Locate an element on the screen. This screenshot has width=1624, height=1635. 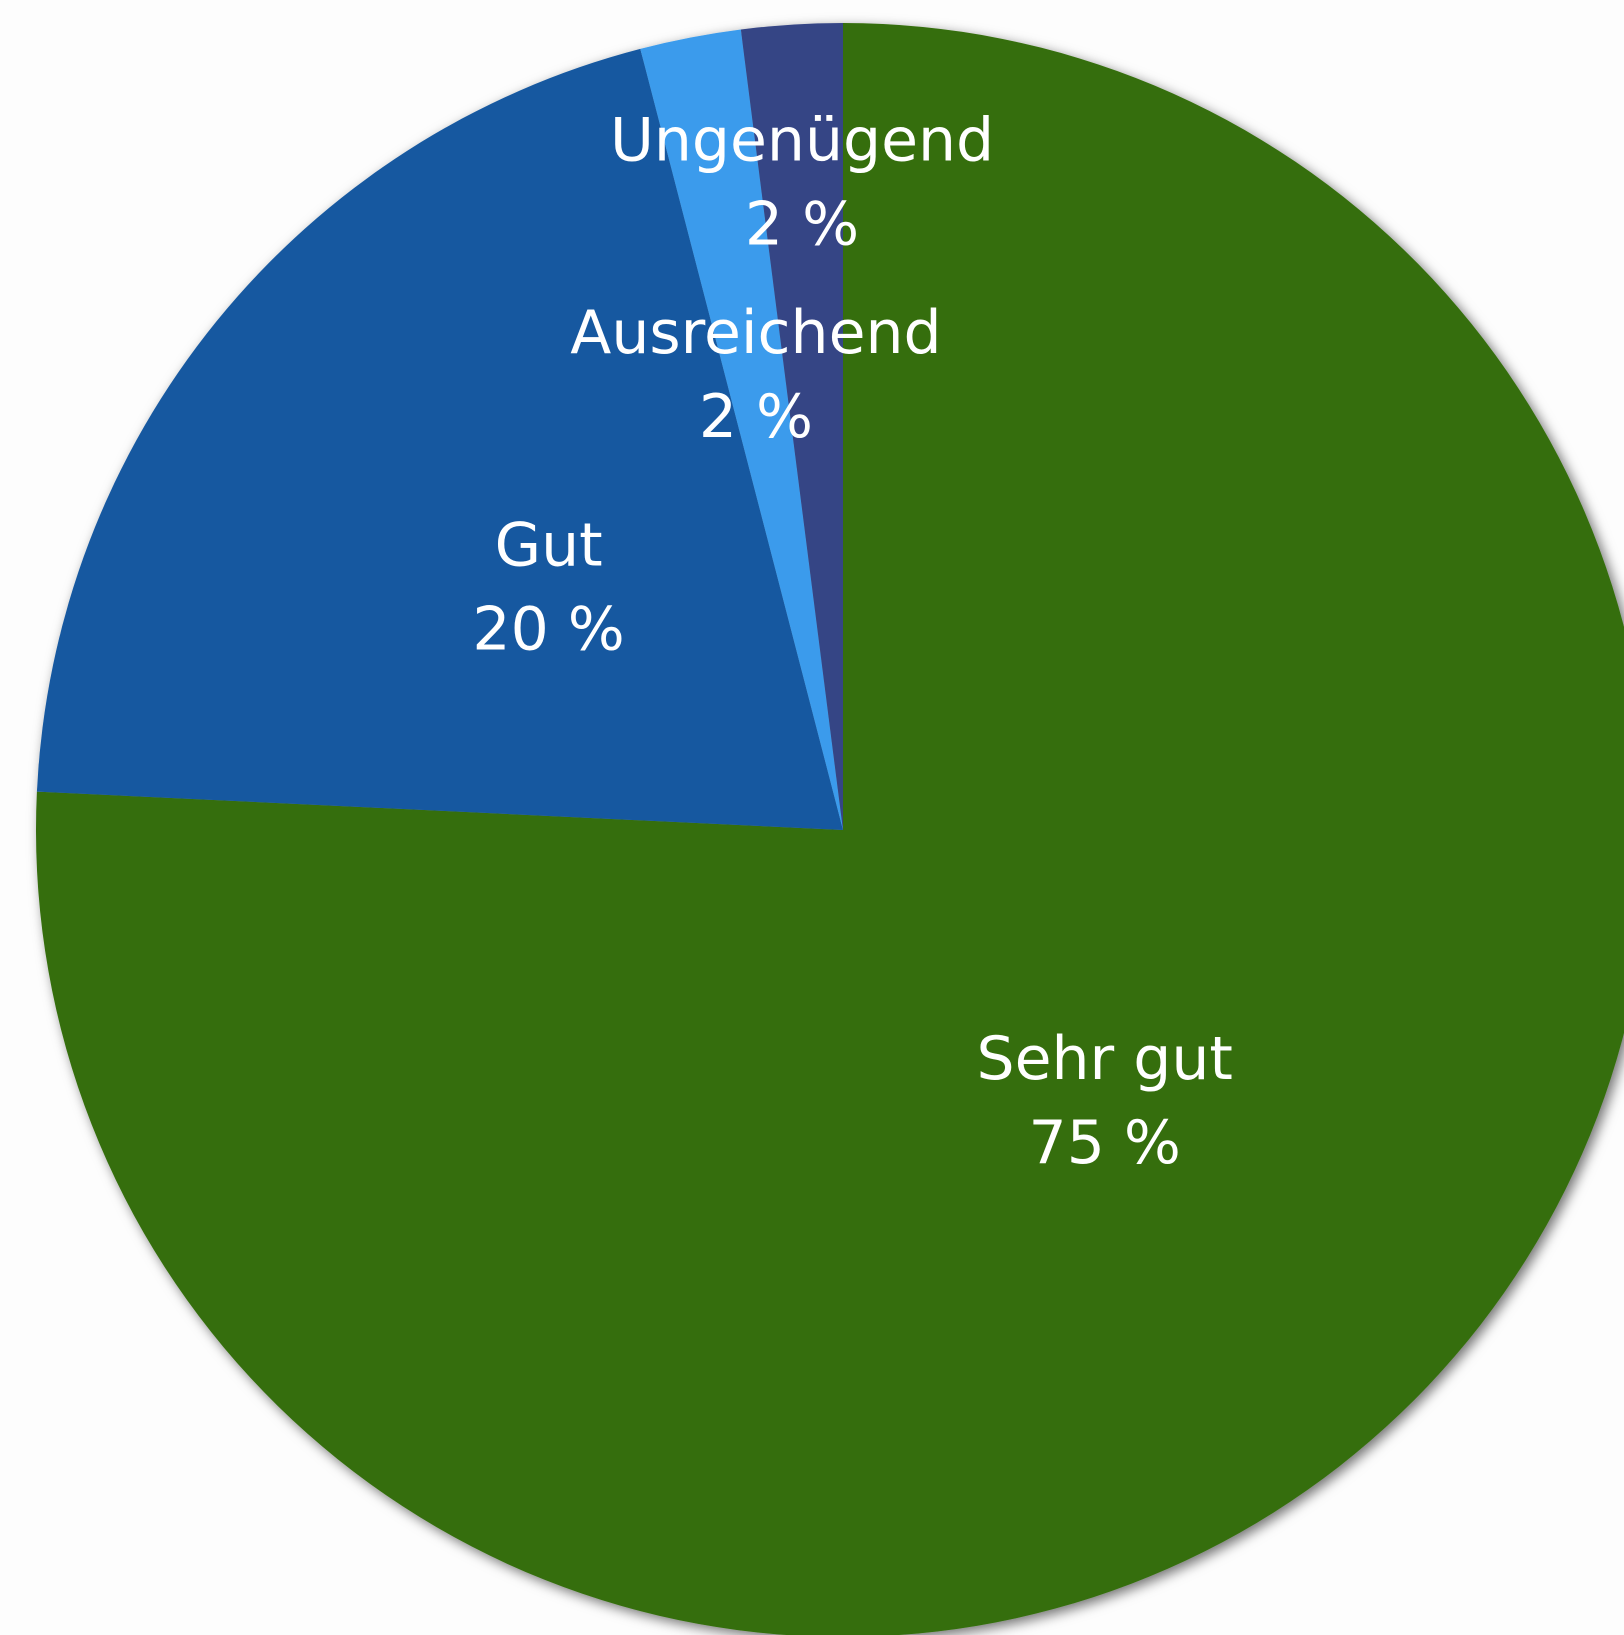
value-label: 75 % is located at coordinates (1105, 1143).